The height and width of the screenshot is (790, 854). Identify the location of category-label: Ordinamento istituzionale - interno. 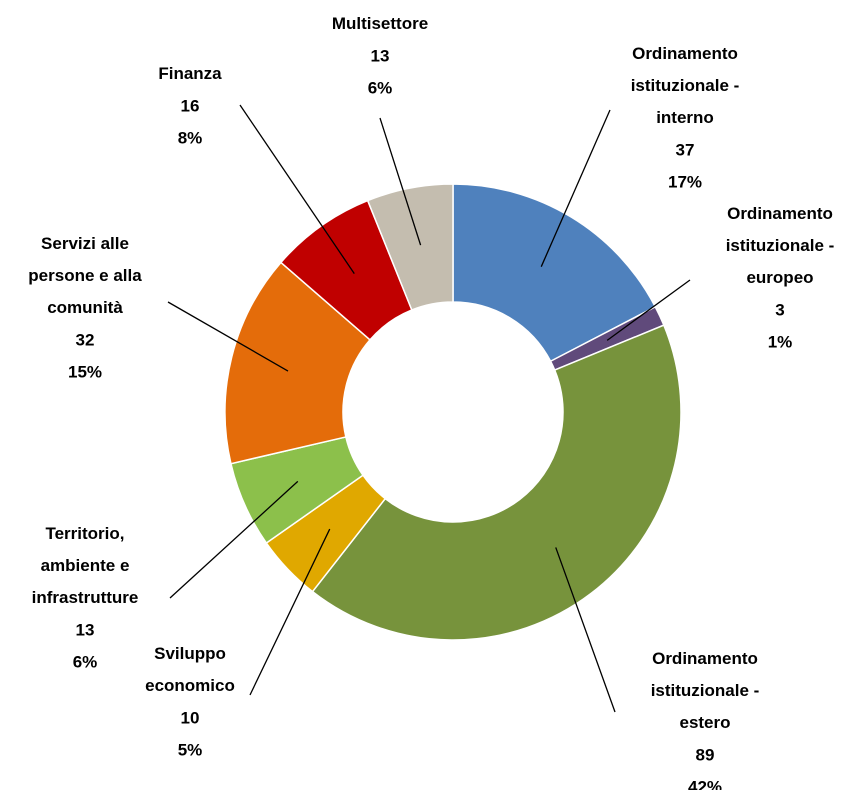
(685, 85).